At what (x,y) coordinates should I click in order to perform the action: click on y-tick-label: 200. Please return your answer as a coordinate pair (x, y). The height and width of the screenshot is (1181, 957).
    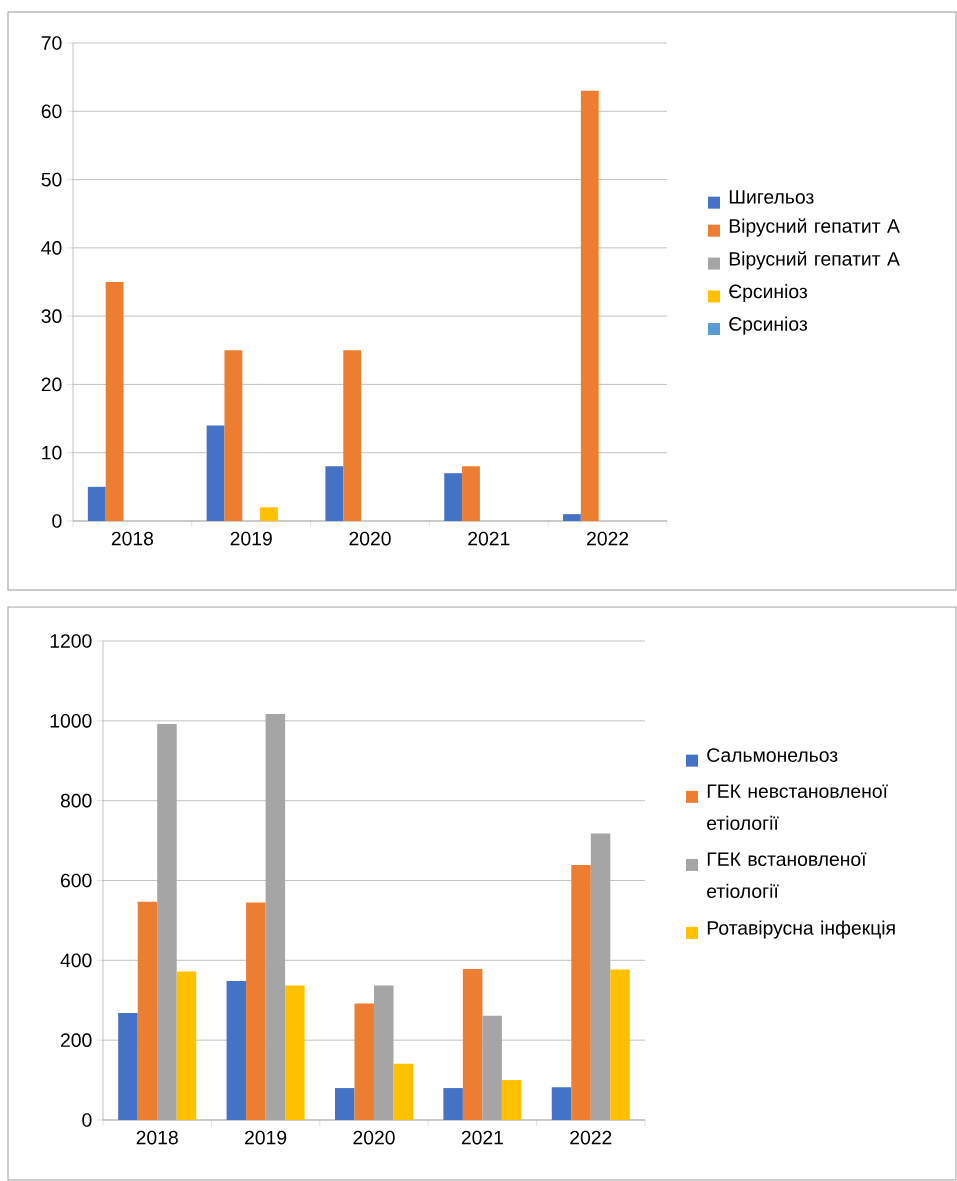
    Looking at the image, I should click on (76, 1040).